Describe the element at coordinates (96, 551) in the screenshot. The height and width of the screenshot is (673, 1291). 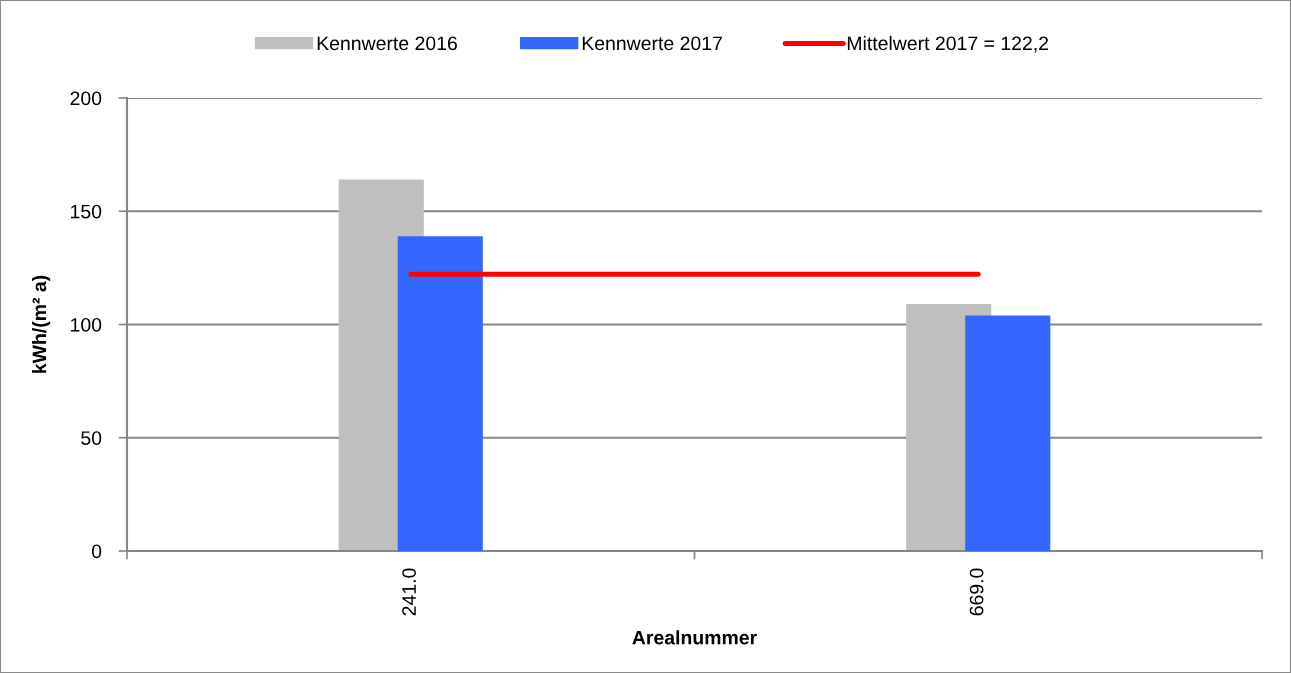
I see `y-tick-label: 0` at that location.